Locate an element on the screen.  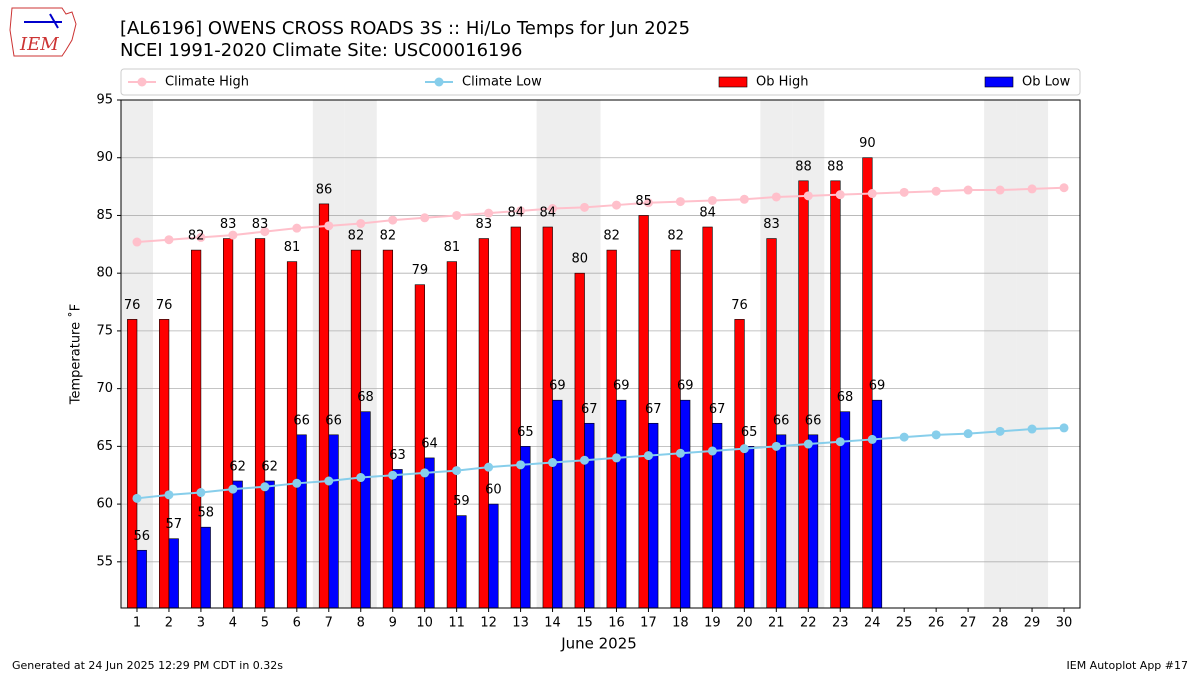
x-tick-label: 3 is located at coordinates (201, 623).